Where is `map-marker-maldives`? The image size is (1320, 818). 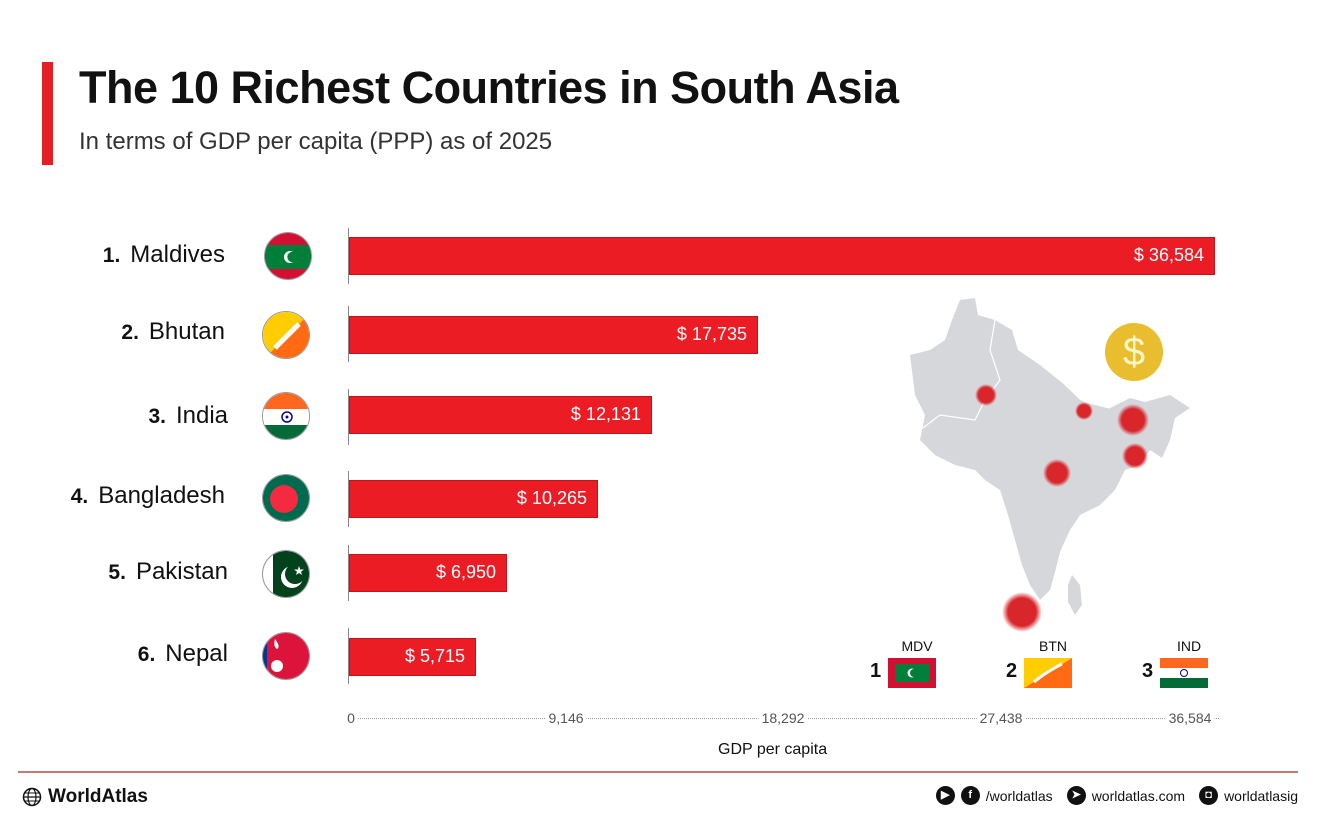
map-marker-maldives is located at coordinates (1022, 612).